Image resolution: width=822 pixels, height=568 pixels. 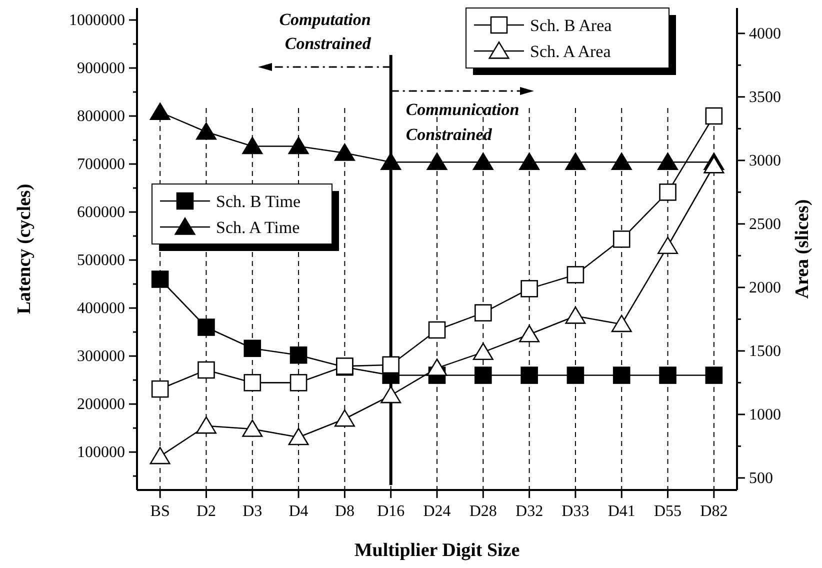 What do you see at coordinates (101, 117) in the screenshot?
I see `y-tick-label: 800000` at bounding box center [101, 117].